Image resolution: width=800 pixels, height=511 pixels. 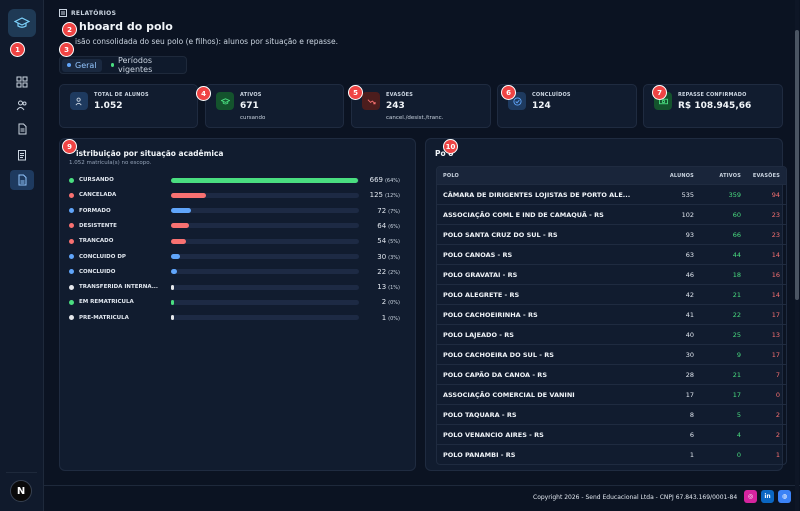 I want to click on status-value: 1, so click(x=384, y=317).